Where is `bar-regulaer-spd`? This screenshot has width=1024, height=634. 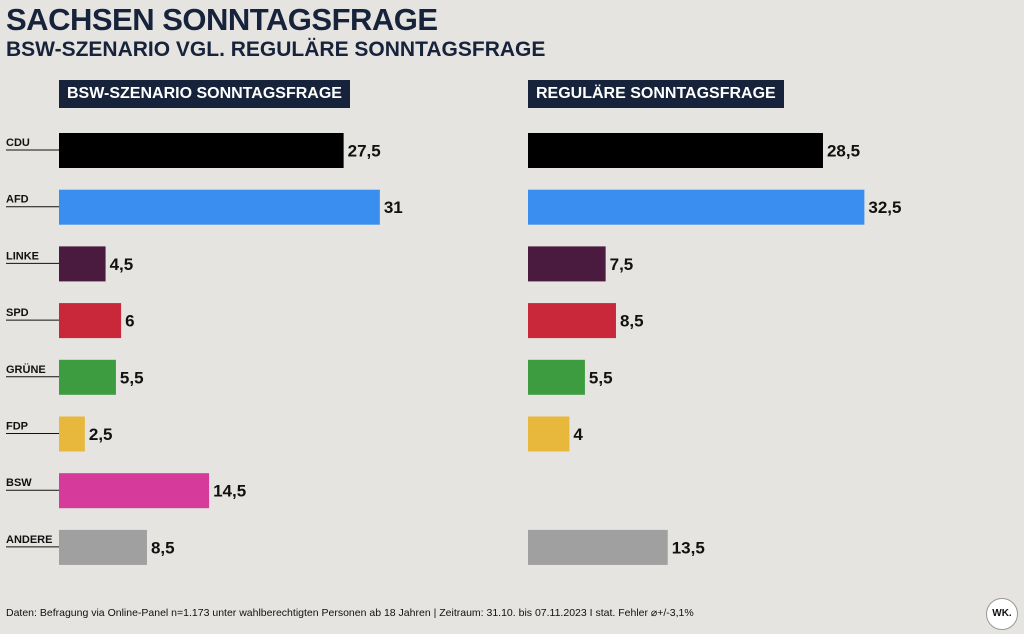 bar-regulaer-spd is located at coordinates (572, 321).